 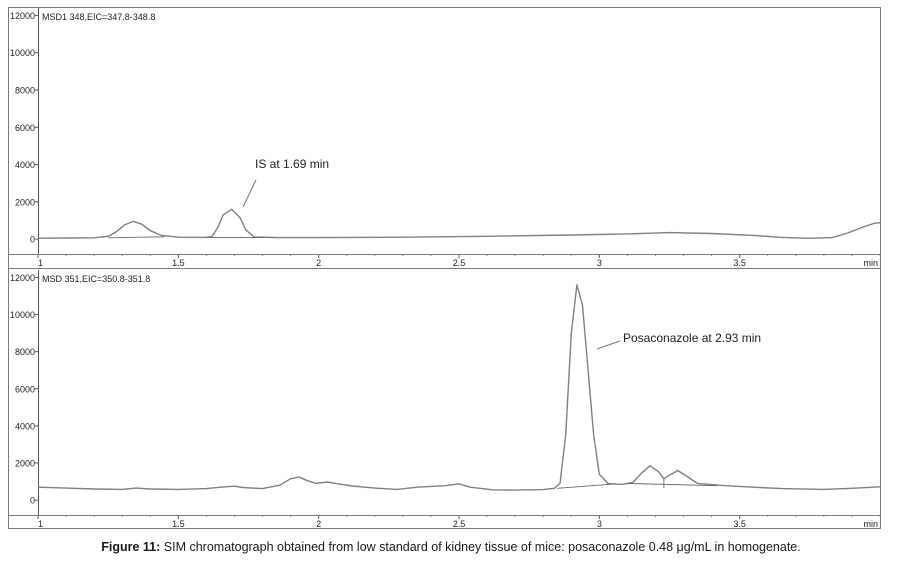 I want to click on caption-label: Figure 11:, so click(x=131, y=547).